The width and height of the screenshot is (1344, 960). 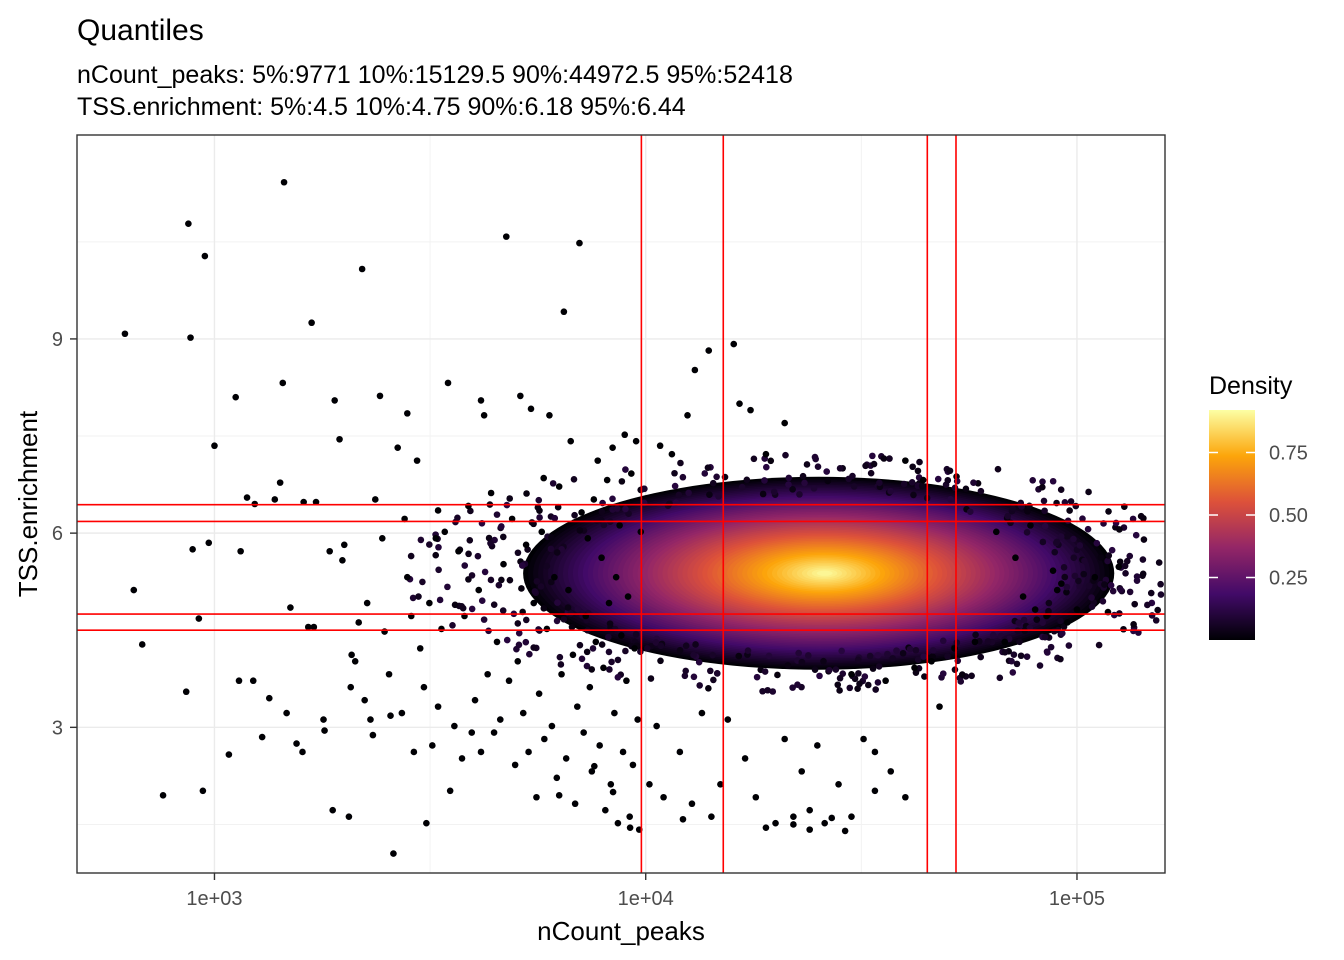 I want to click on density-cloud, so click(x=785, y=573).